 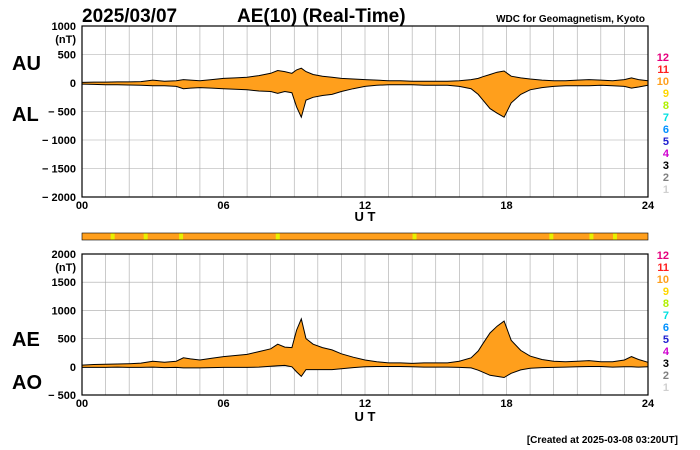 I want to click on x-axis-label-top: U T, so click(x=365, y=216).